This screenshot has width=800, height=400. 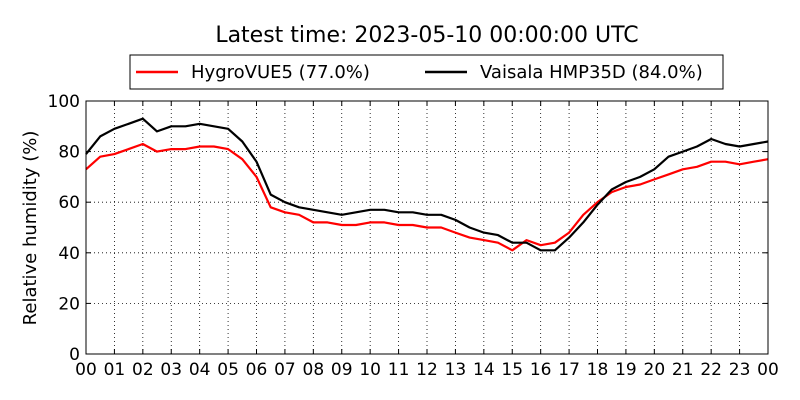 I want to click on x-tick-label: 11, so click(x=399, y=370).